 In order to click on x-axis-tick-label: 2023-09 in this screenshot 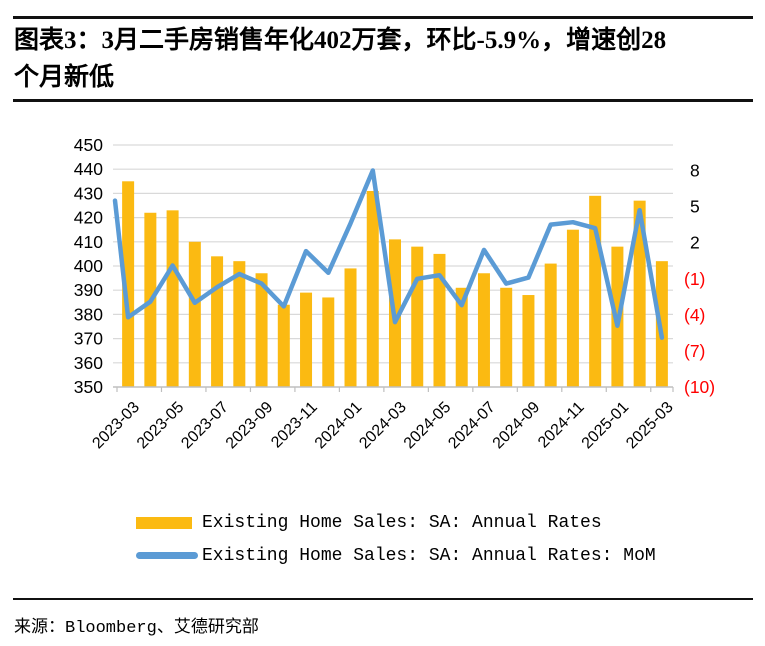, I will do `click(250, 426)`.